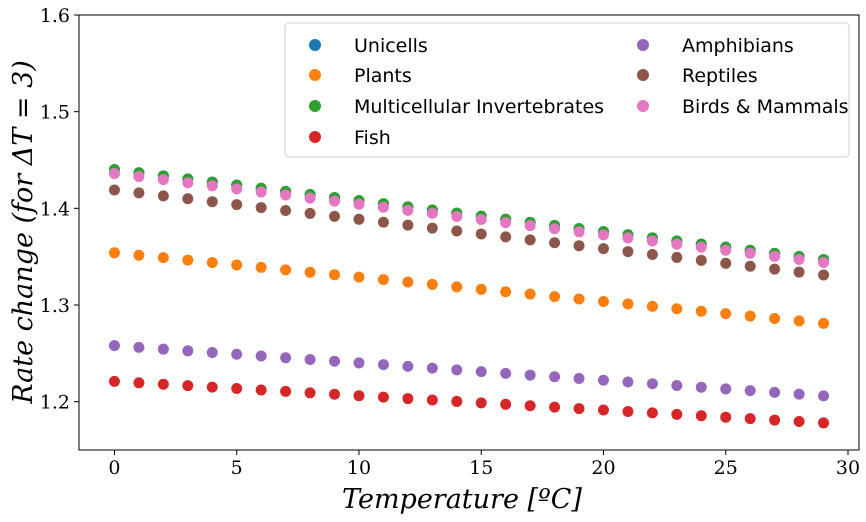 The width and height of the screenshot is (866, 522). I want to click on y-tick-label-1.2: 1.2, so click(55, 403).